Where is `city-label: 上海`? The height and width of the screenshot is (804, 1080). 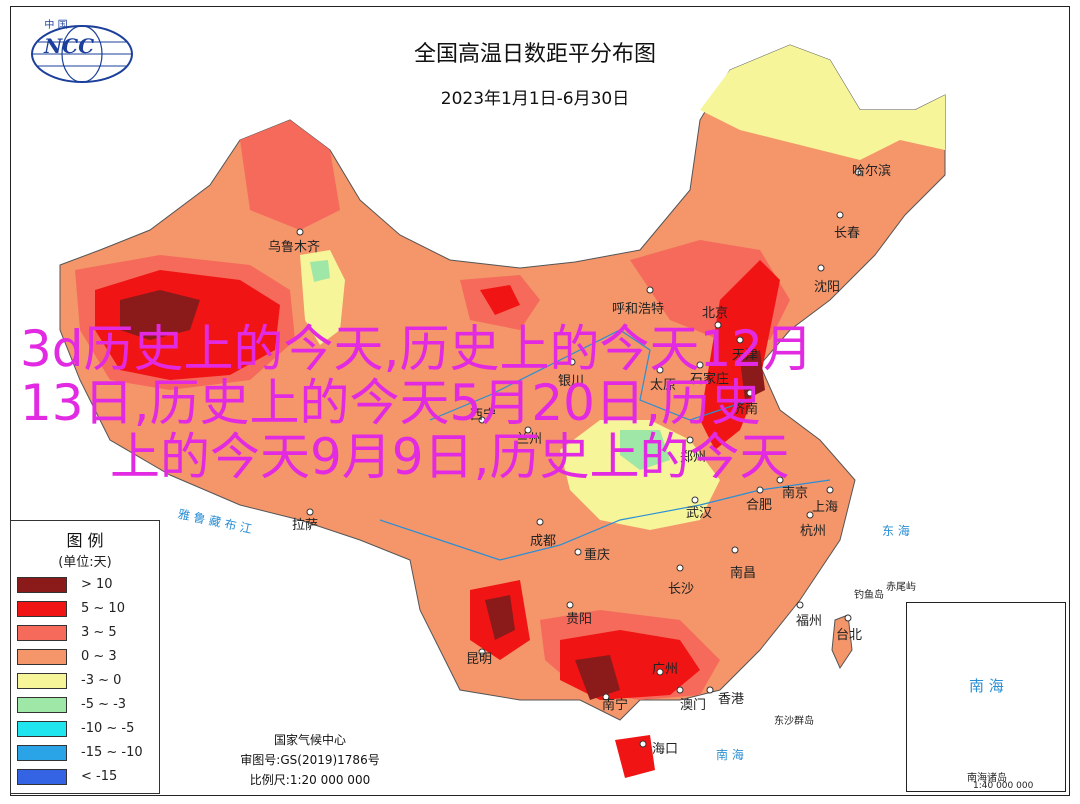 city-label: 上海 is located at coordinates (825, 507).